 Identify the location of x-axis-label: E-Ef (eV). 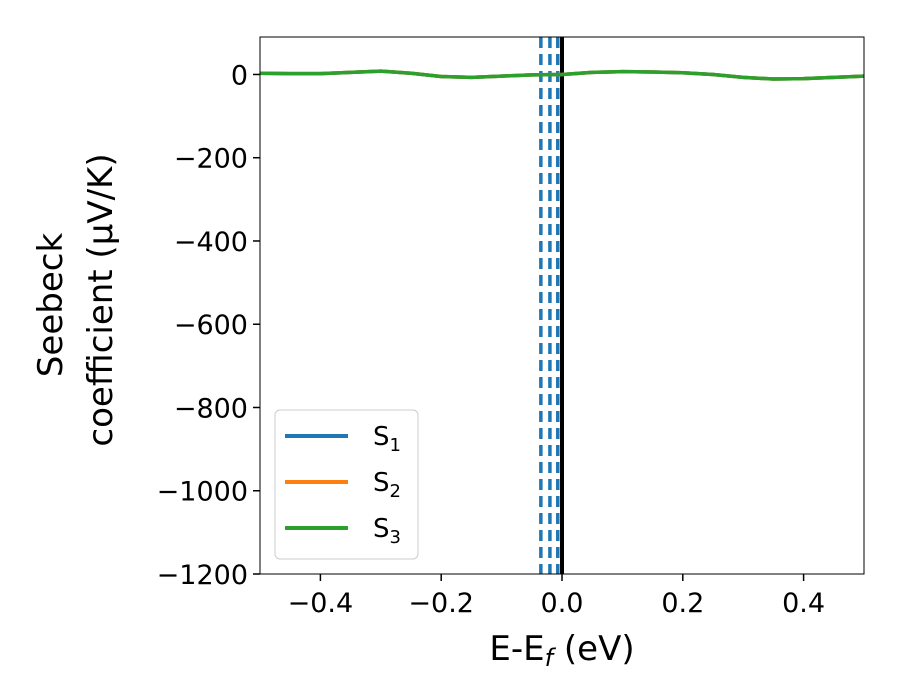
(561, 650).